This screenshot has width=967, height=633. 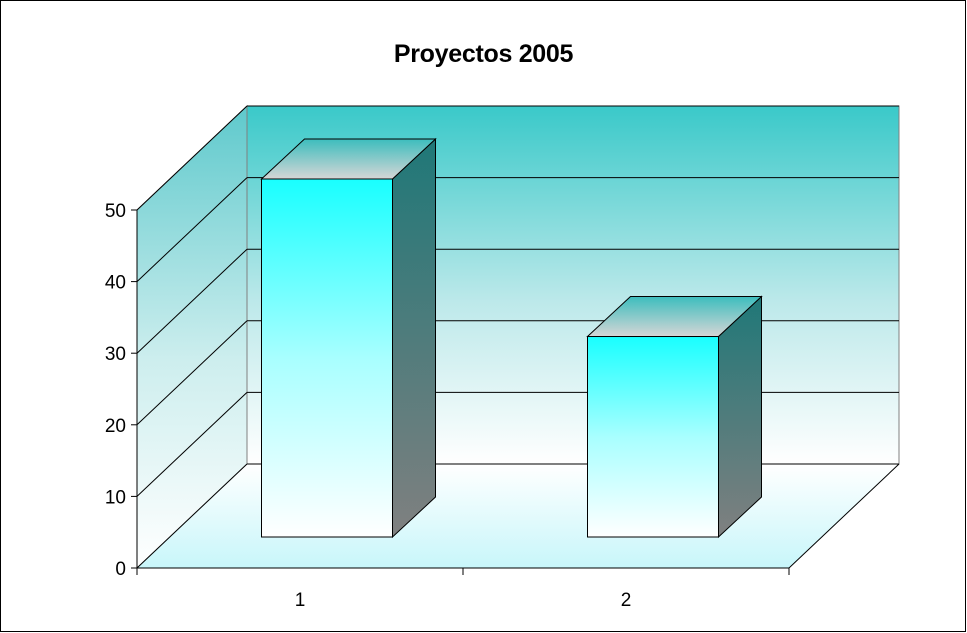 What do you see at coordinates (192, 516) in the screenshot?
I see `floor-left-edge` at bounding box center [192, 516].